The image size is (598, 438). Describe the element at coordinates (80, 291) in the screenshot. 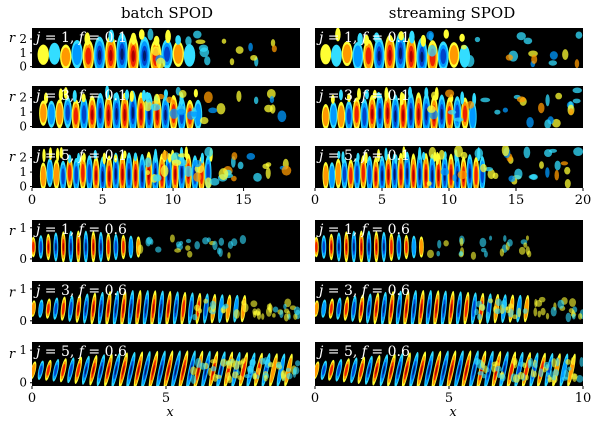

I see `panel-label-panel-bottom-batch-mode-3: j = 3, f = 0.6` at that location.